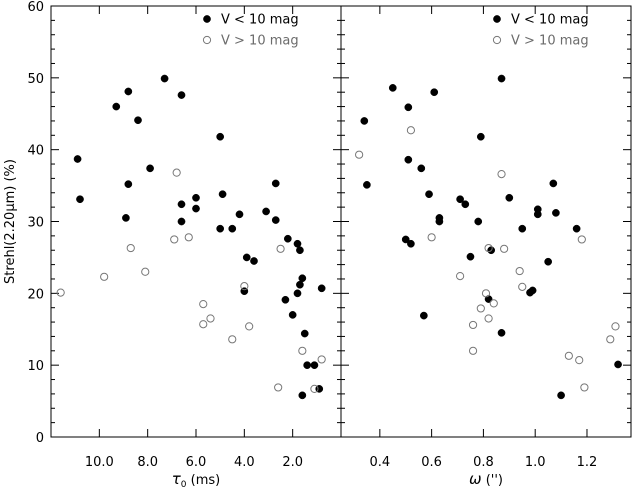 This screenshot has width=632, height=487. I want to click on y-tick-label: 10, so click(35, 366).